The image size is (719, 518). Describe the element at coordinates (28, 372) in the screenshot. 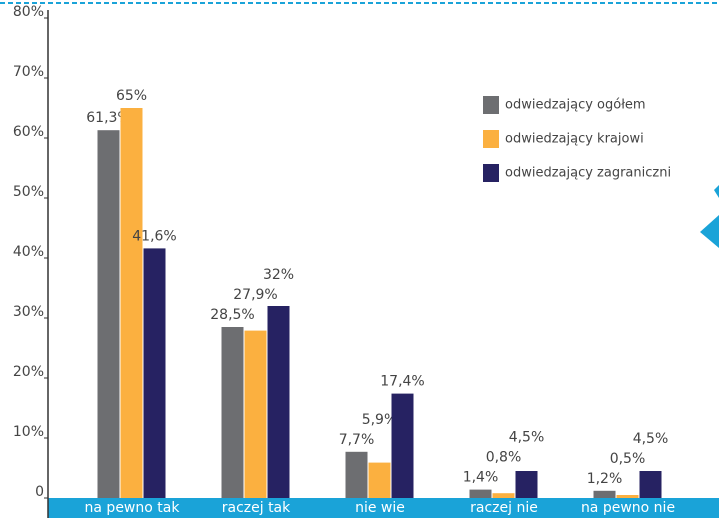

I see `y-tick-label: 20%` at that location.